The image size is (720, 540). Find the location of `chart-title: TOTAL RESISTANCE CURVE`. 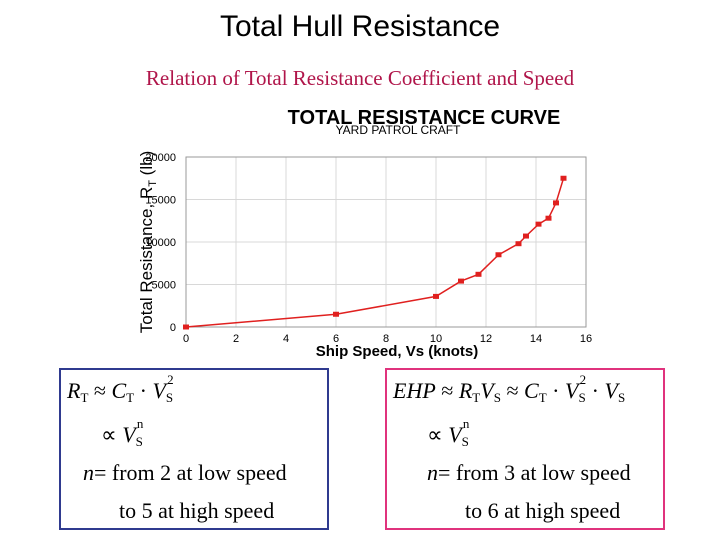

chart-title: TOTAL RESISTANCE CURVE is located at coordinates (424, 118).